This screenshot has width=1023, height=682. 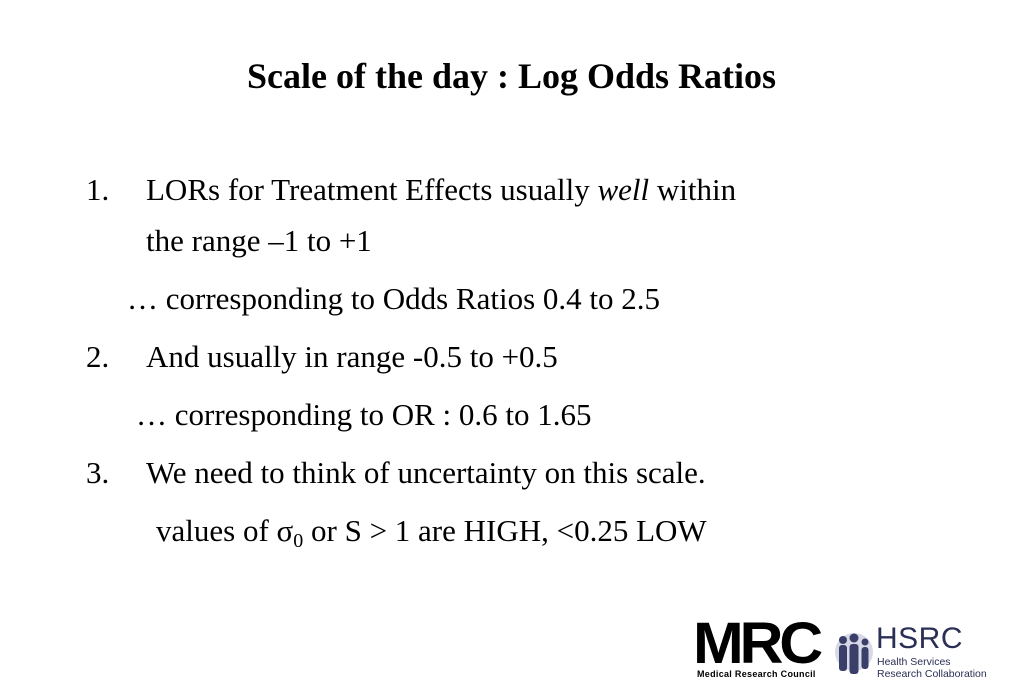 I want to click on item-1-emphasis: well, so click(x=623, y=189).